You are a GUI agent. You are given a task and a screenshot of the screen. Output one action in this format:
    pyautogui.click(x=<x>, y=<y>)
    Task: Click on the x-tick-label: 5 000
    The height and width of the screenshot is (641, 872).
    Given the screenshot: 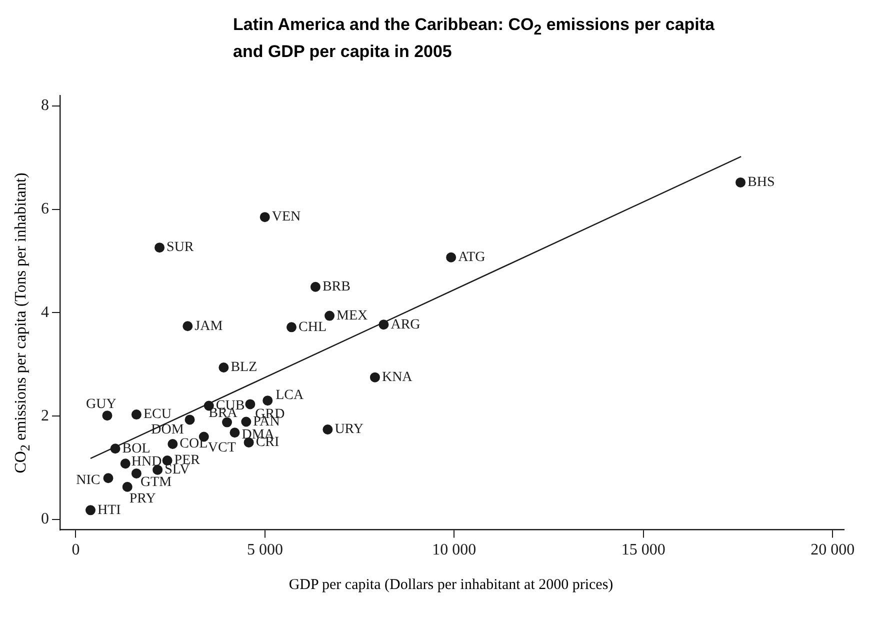 What is the action you would take?
    pyautogui.click(x=264, y=550)
    